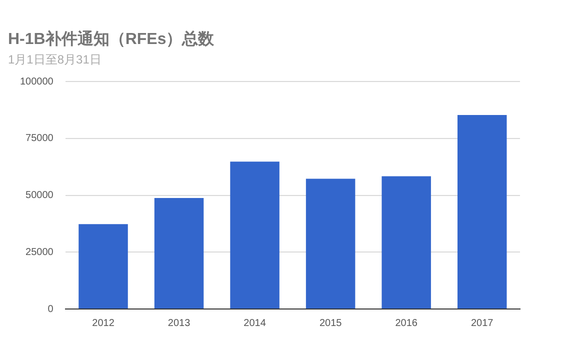  What do you see at coordinates (40, 138) in the screenshot?
I see `y-tick-label: 75000` at bounding box center [40, 138].